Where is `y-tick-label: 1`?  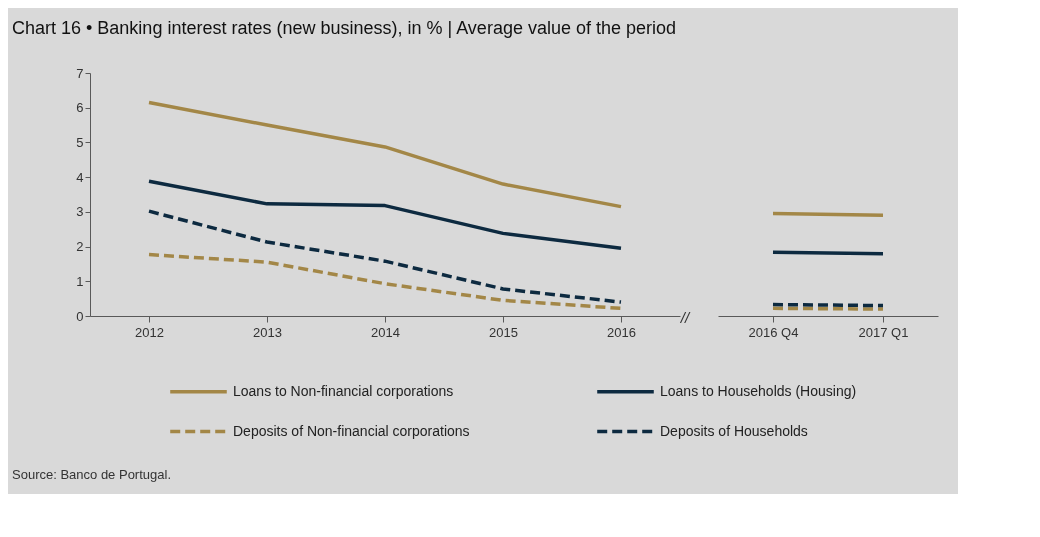
y-tick-label: 1 is located at coordinates (80, 281).